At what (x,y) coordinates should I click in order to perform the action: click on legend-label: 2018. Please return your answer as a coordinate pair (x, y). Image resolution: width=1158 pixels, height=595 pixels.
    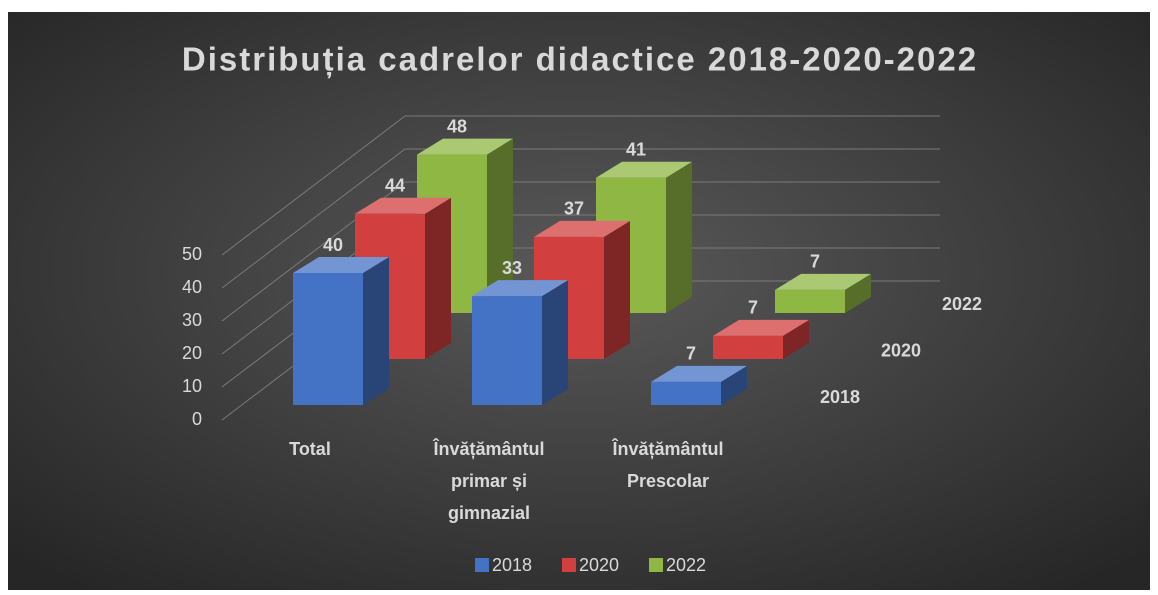
    Looking at the image, I should click on (512, 565).